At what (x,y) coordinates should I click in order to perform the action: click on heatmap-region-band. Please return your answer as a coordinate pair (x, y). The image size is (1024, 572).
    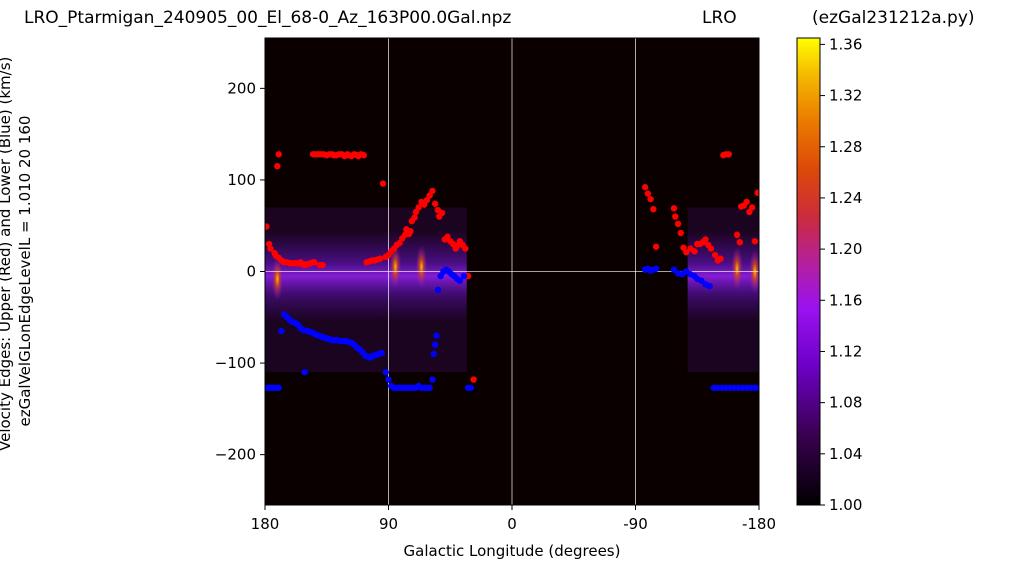
    Looking at the image, I should click on (366, 276).